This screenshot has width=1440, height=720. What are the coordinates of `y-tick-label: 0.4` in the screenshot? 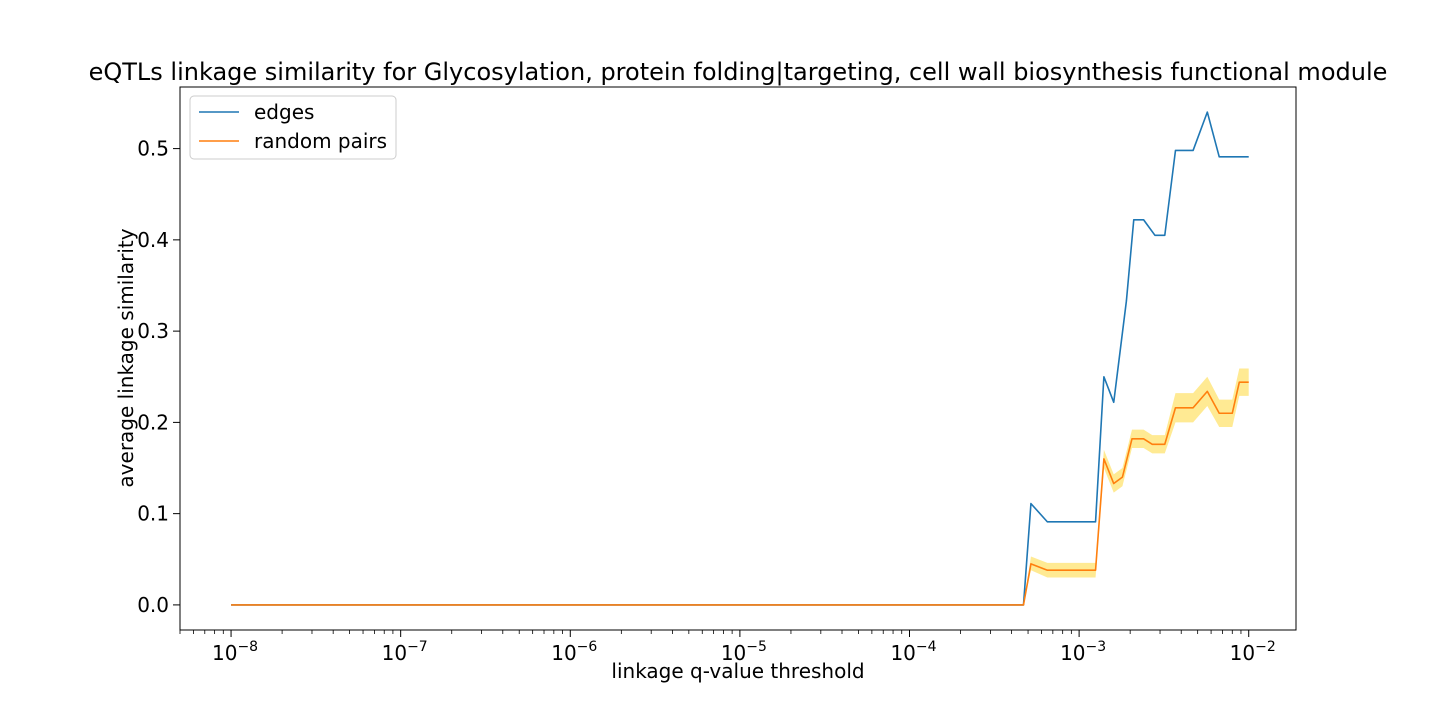 It's located at (153, 240).